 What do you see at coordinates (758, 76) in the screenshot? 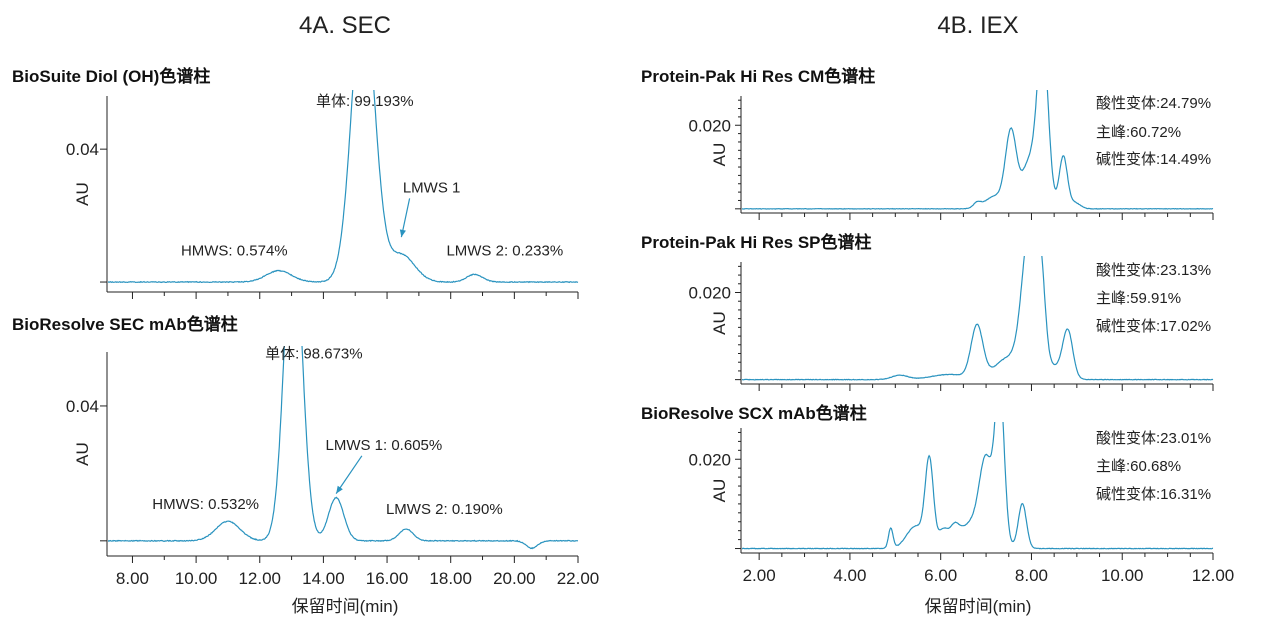
I see `panel-title: Protein-Pak Hi Res CM色谱柱` at bounding box center [758, 76].